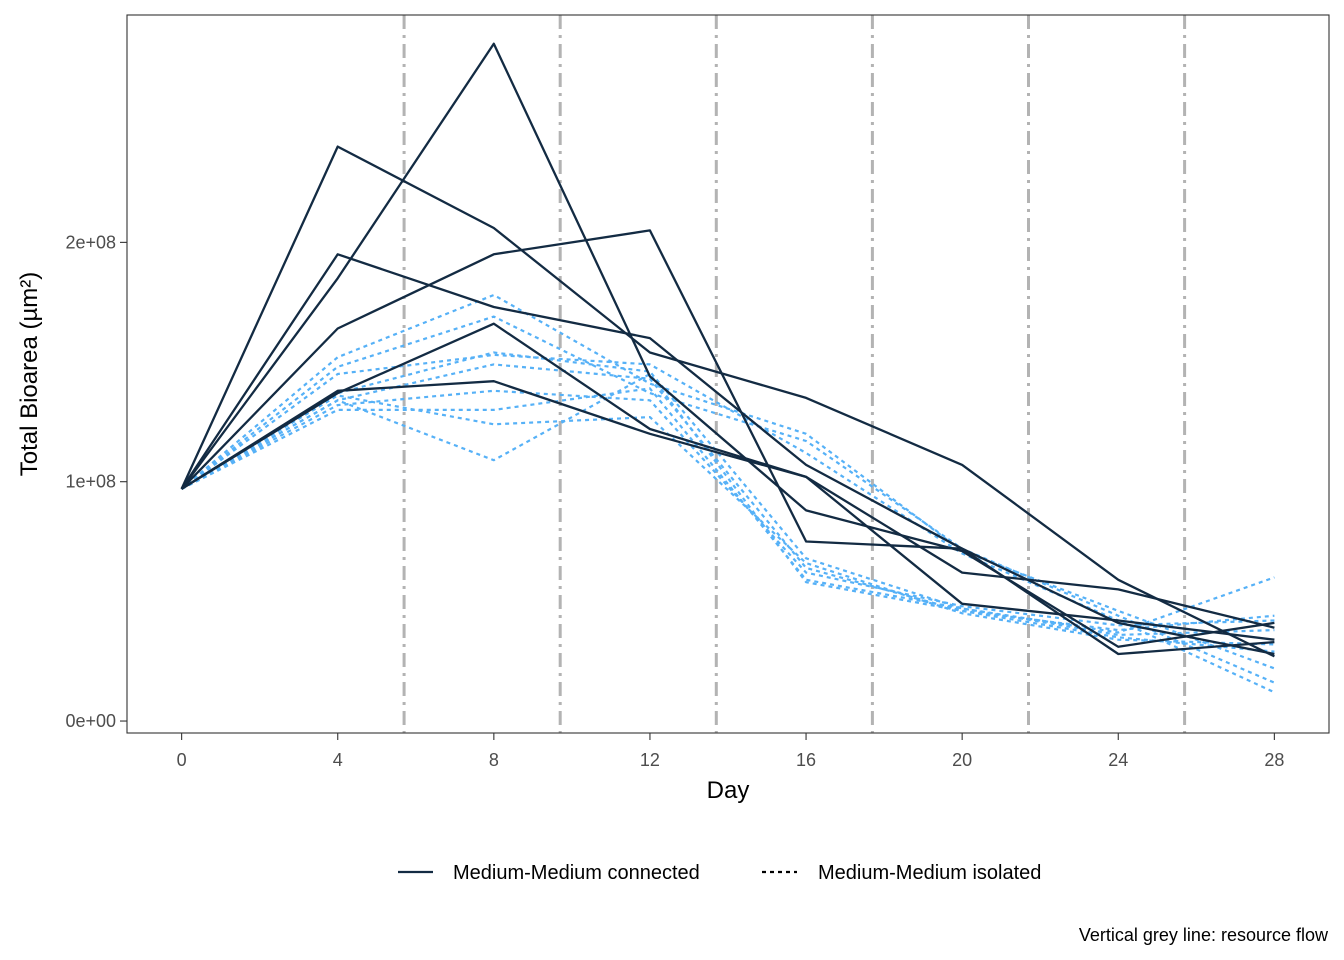 This screenshot has height=960, width=1344. What do you see at coordinates (728, 790) in the screenshot?
I see `x-axis-title: Day` at bounding box center [728, 790].